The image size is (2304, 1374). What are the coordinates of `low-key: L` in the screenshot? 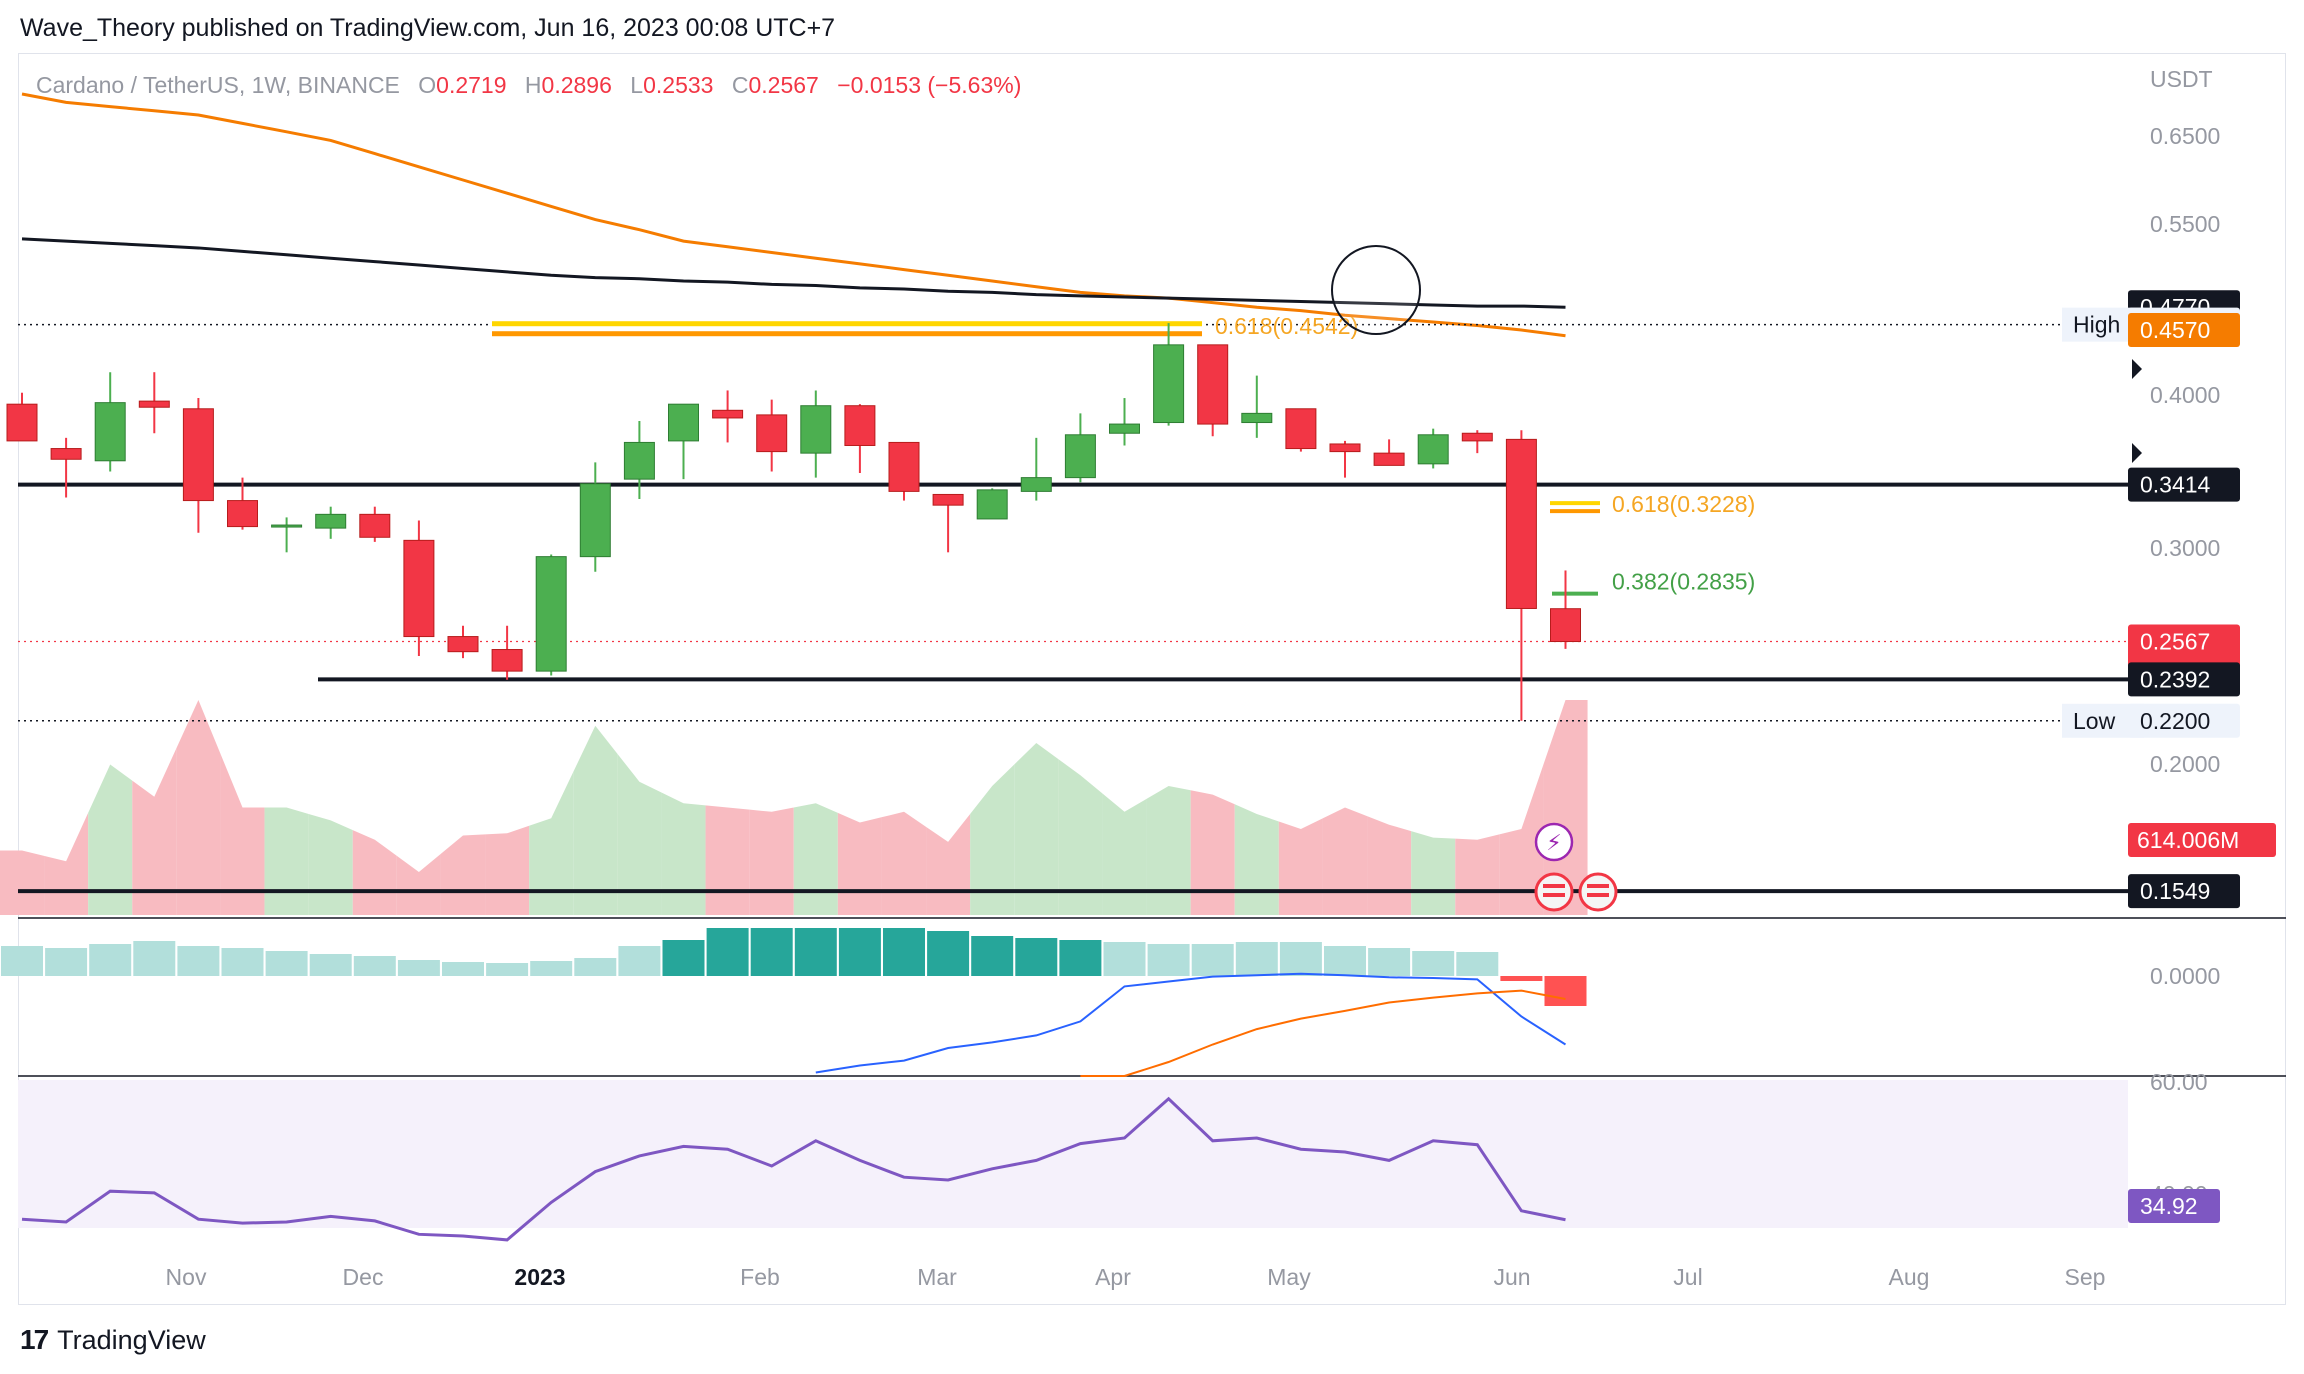 It's located at (637, 85).